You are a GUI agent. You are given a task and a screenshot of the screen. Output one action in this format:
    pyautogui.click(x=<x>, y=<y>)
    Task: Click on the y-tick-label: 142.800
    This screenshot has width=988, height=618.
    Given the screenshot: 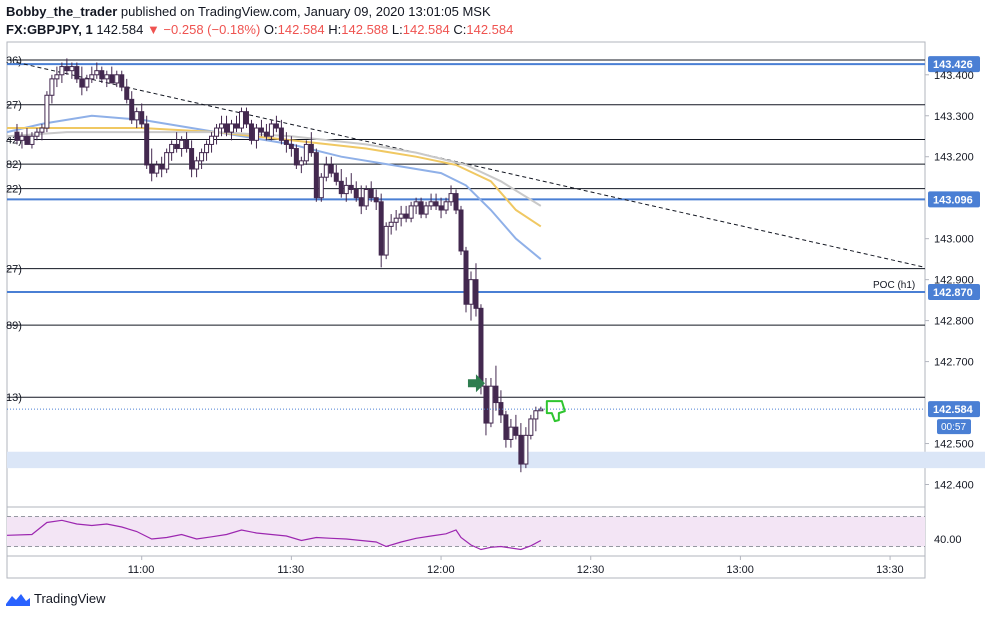 What is the action you would take?
    pyautogui.click(x=954, y=322)
    